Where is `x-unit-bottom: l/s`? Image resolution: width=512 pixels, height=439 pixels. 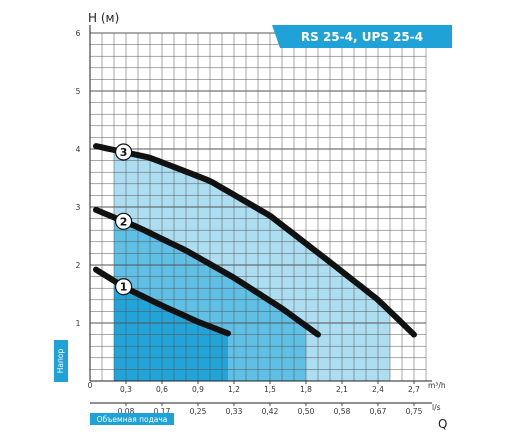
x-unit-bottom: l/s is located at coordinates (436, 407).